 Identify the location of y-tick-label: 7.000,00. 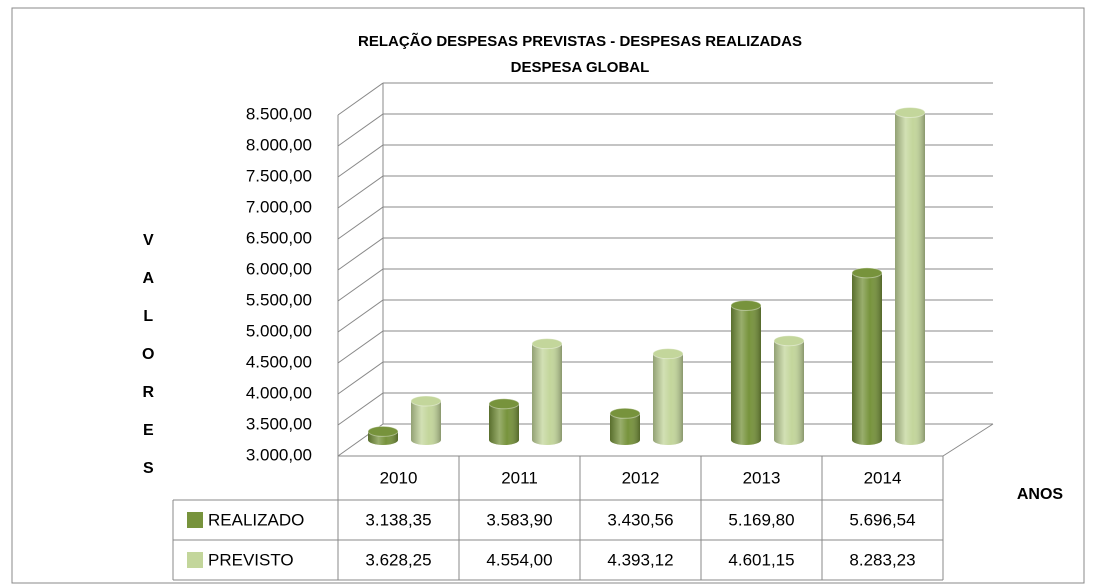
(279, 206).